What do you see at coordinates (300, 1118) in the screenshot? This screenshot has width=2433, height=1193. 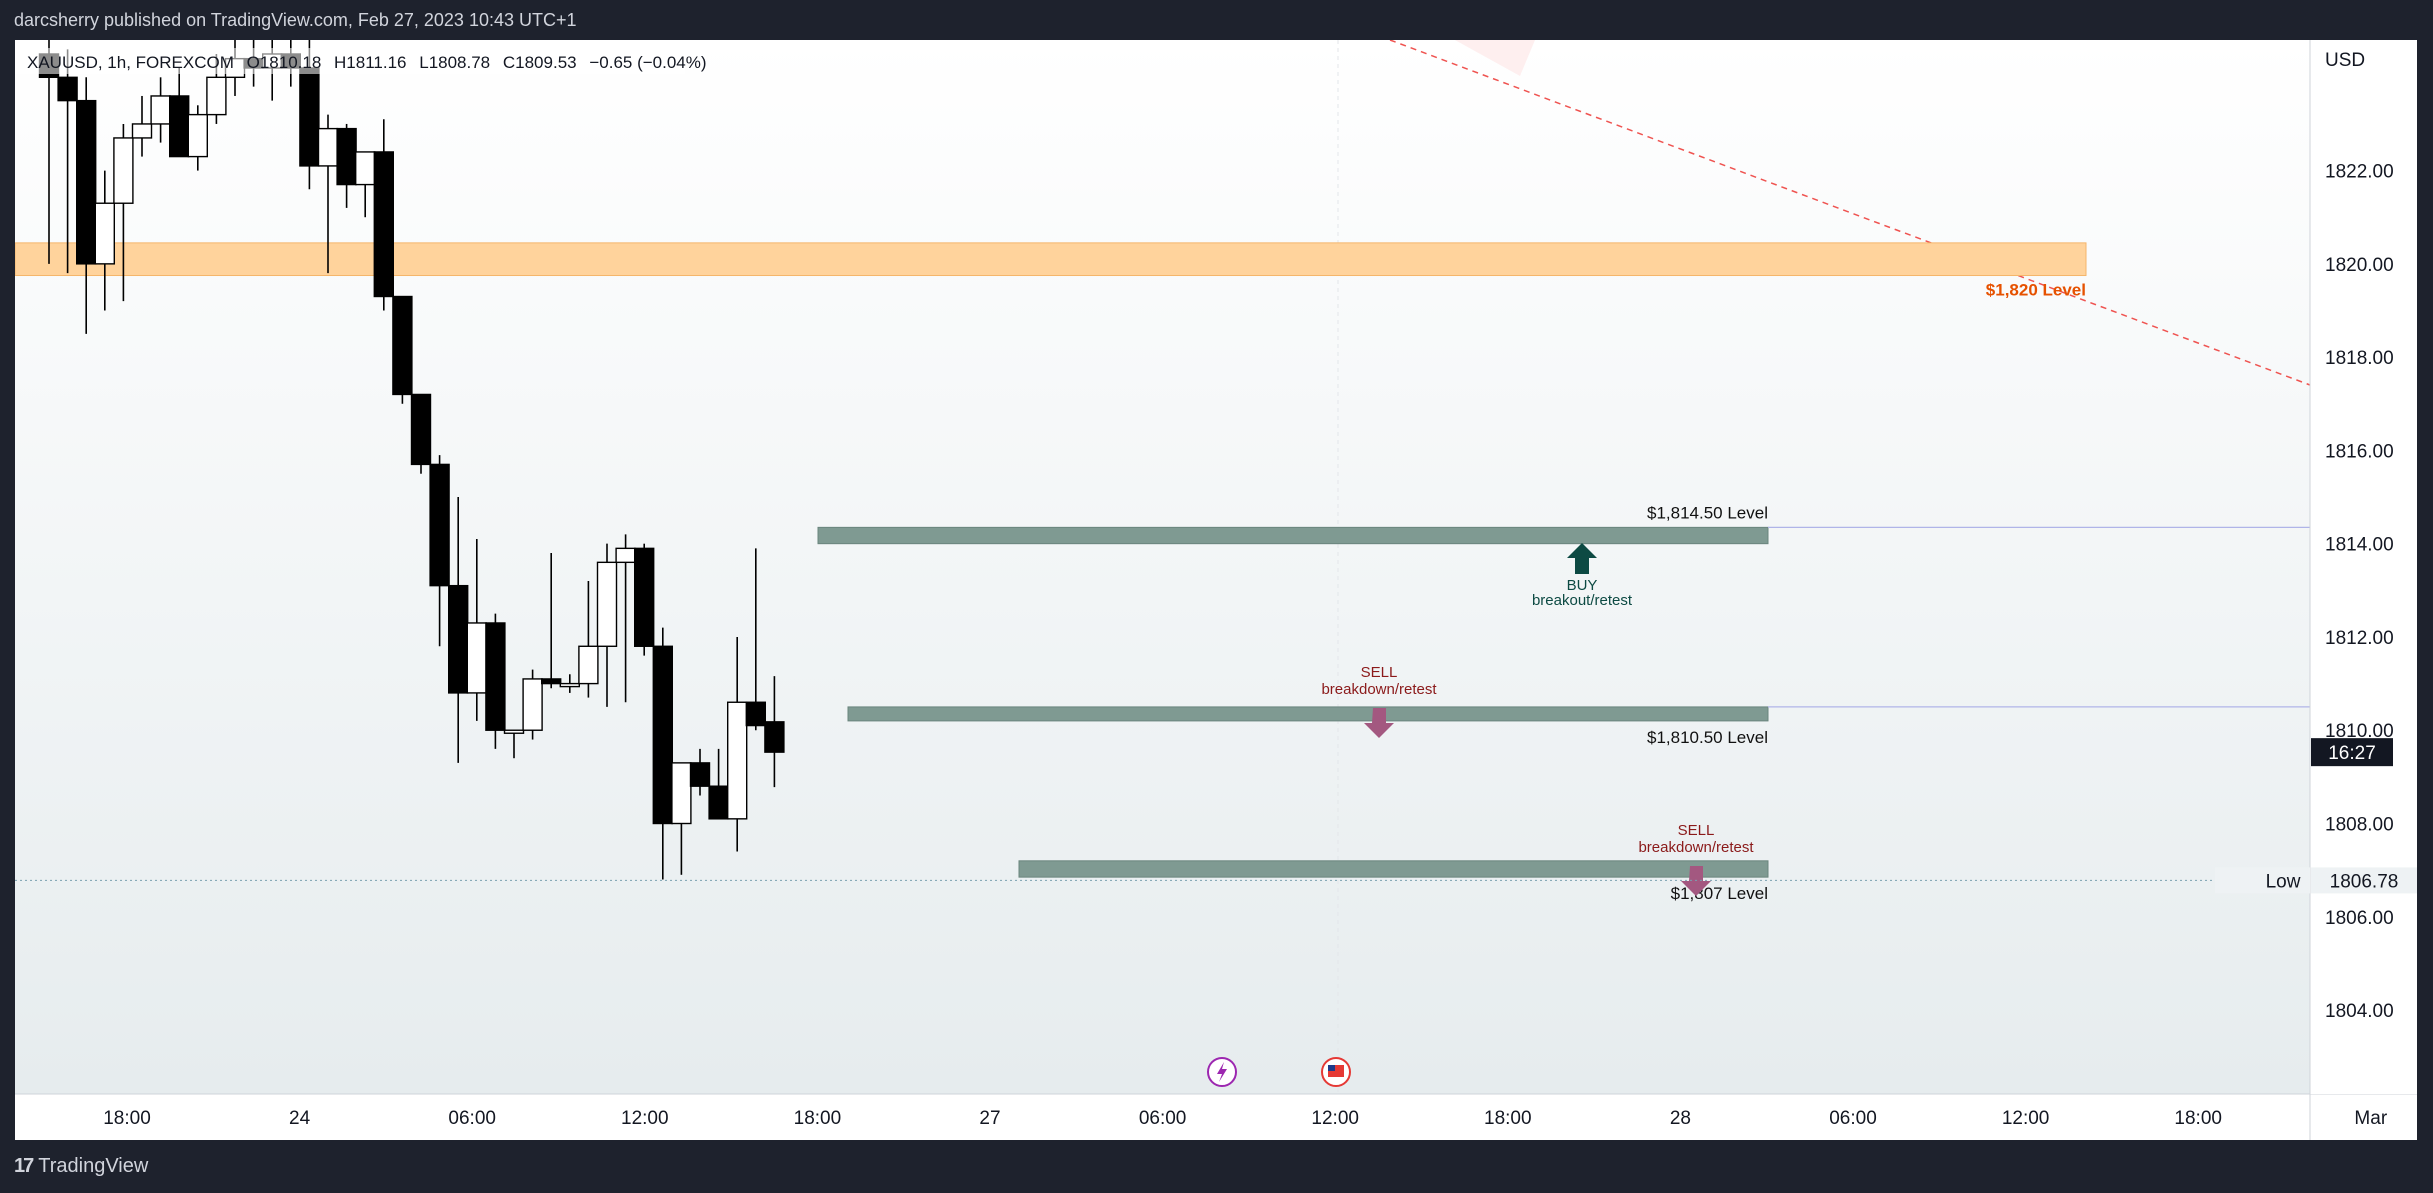 I see `time-tick-1: 24` at bounding box center [300, 1118].